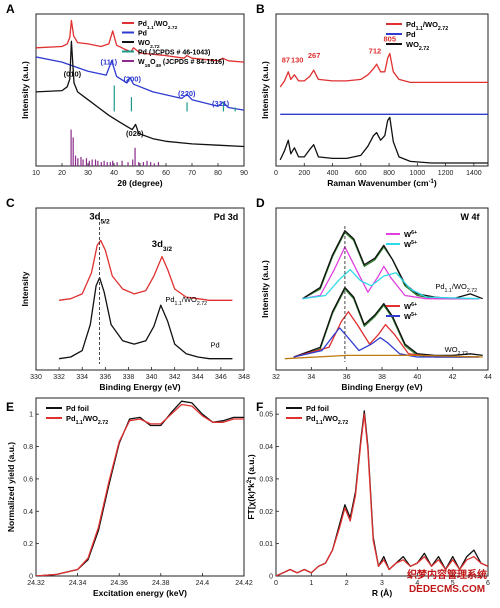 Image resolution: width=500 pixels, height=608 pixels. Describe the element at coordinates (218, 173) in the screenshot. I see `x-tick-label: 80` at that location.